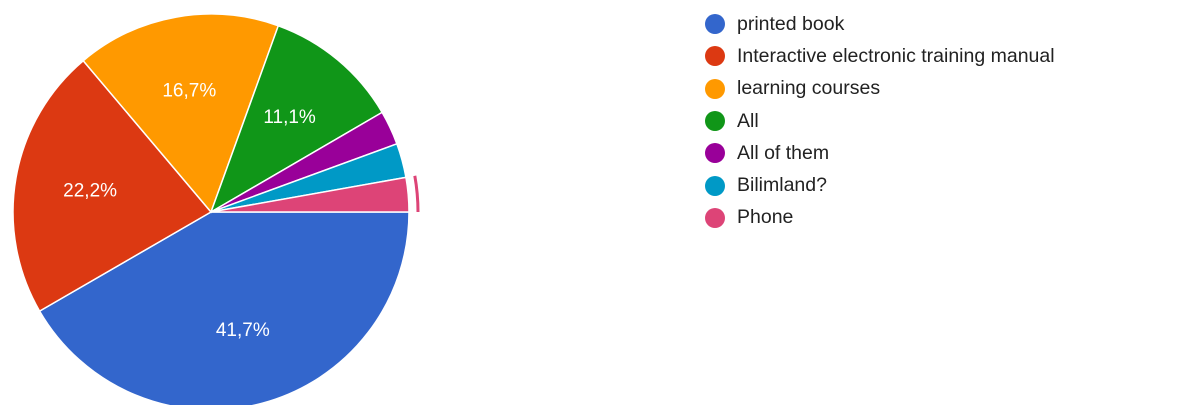 The height and width of the screenshot is (405, 1192). What do you see at coordinates (289, 117) in the screenshot?
I see `slice-label-3: 11,1%` at bounding box center [289, 117].